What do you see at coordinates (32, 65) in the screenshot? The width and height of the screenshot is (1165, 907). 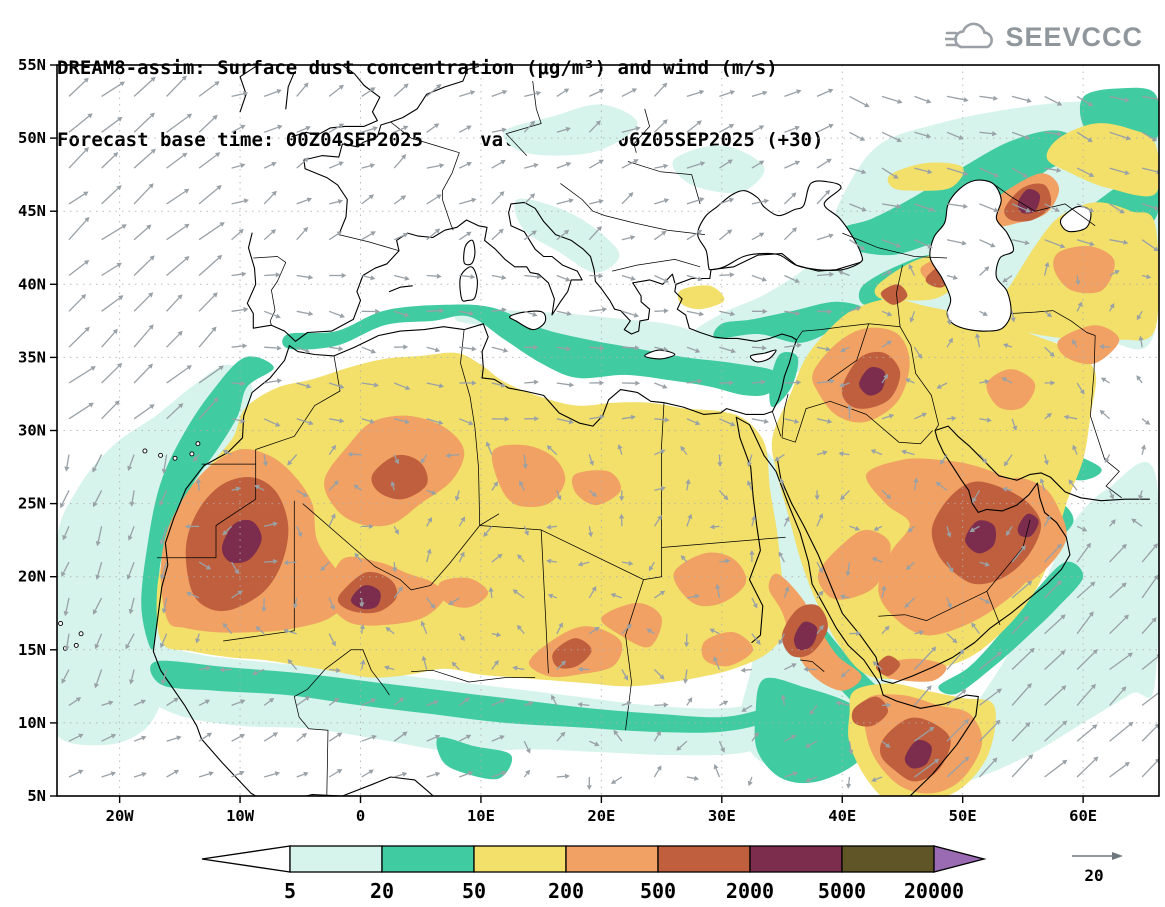 I see `y-tick-label: 55N` at bounding box center [32, 65].